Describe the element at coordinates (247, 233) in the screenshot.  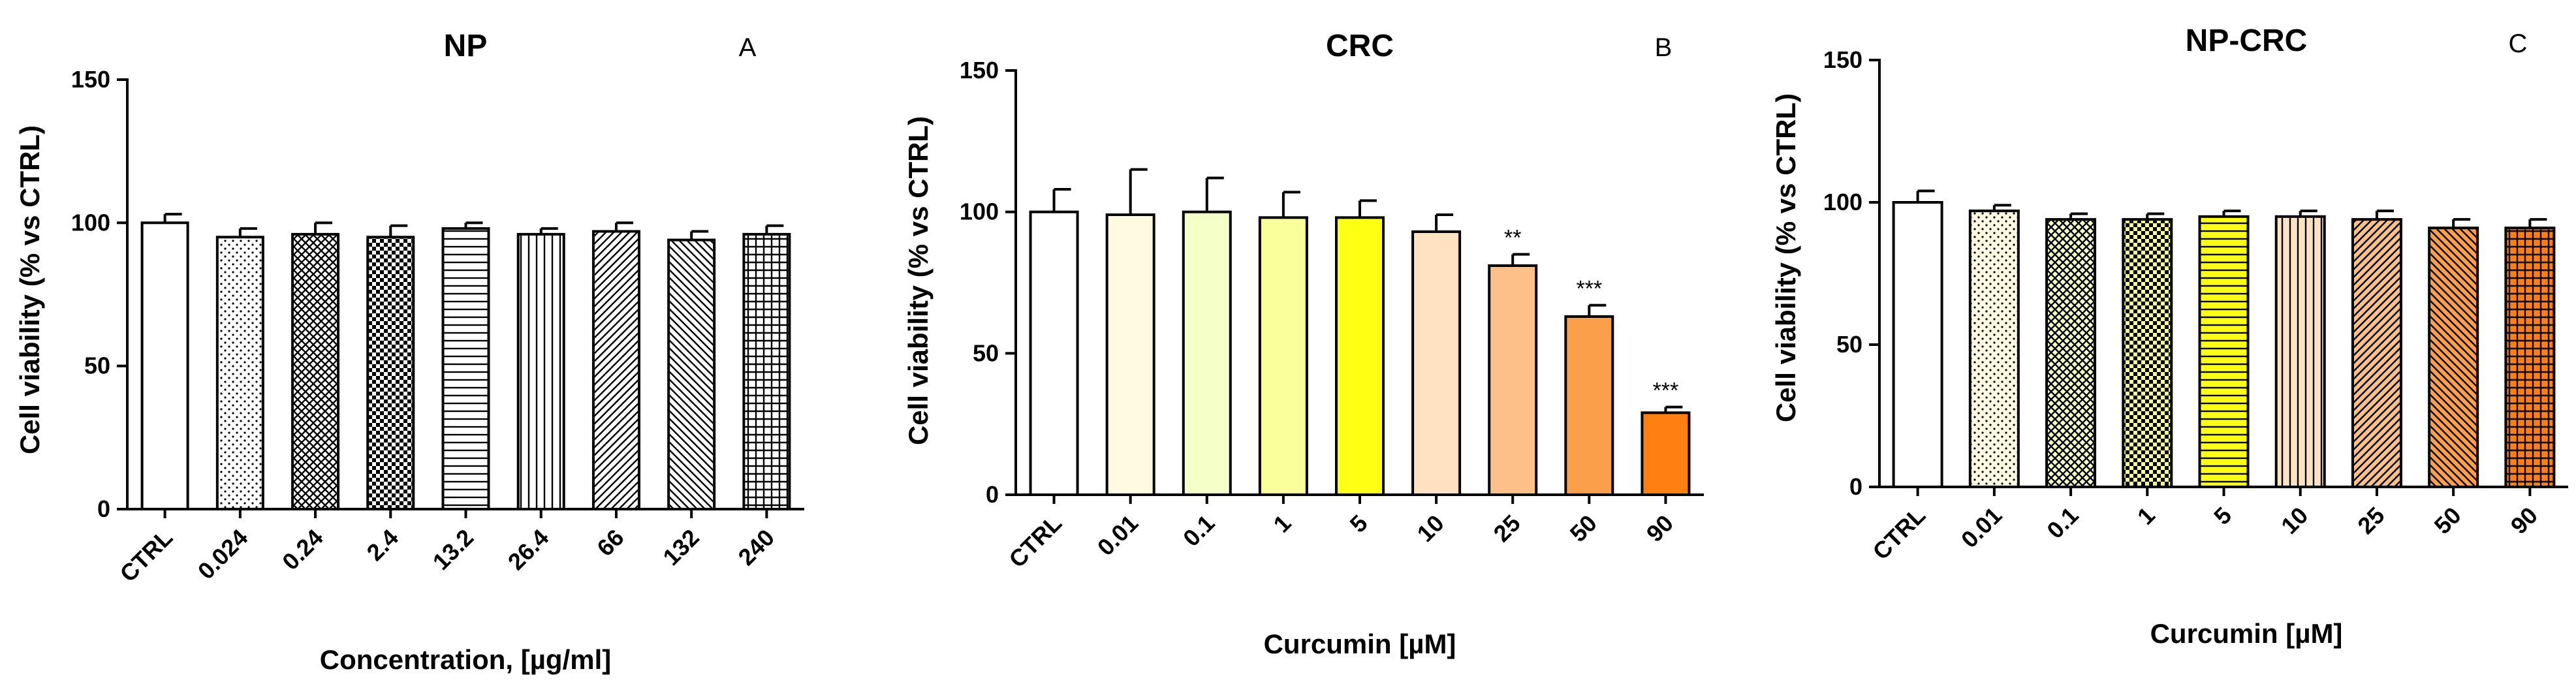
I see `error-bar-0.024` at that location.